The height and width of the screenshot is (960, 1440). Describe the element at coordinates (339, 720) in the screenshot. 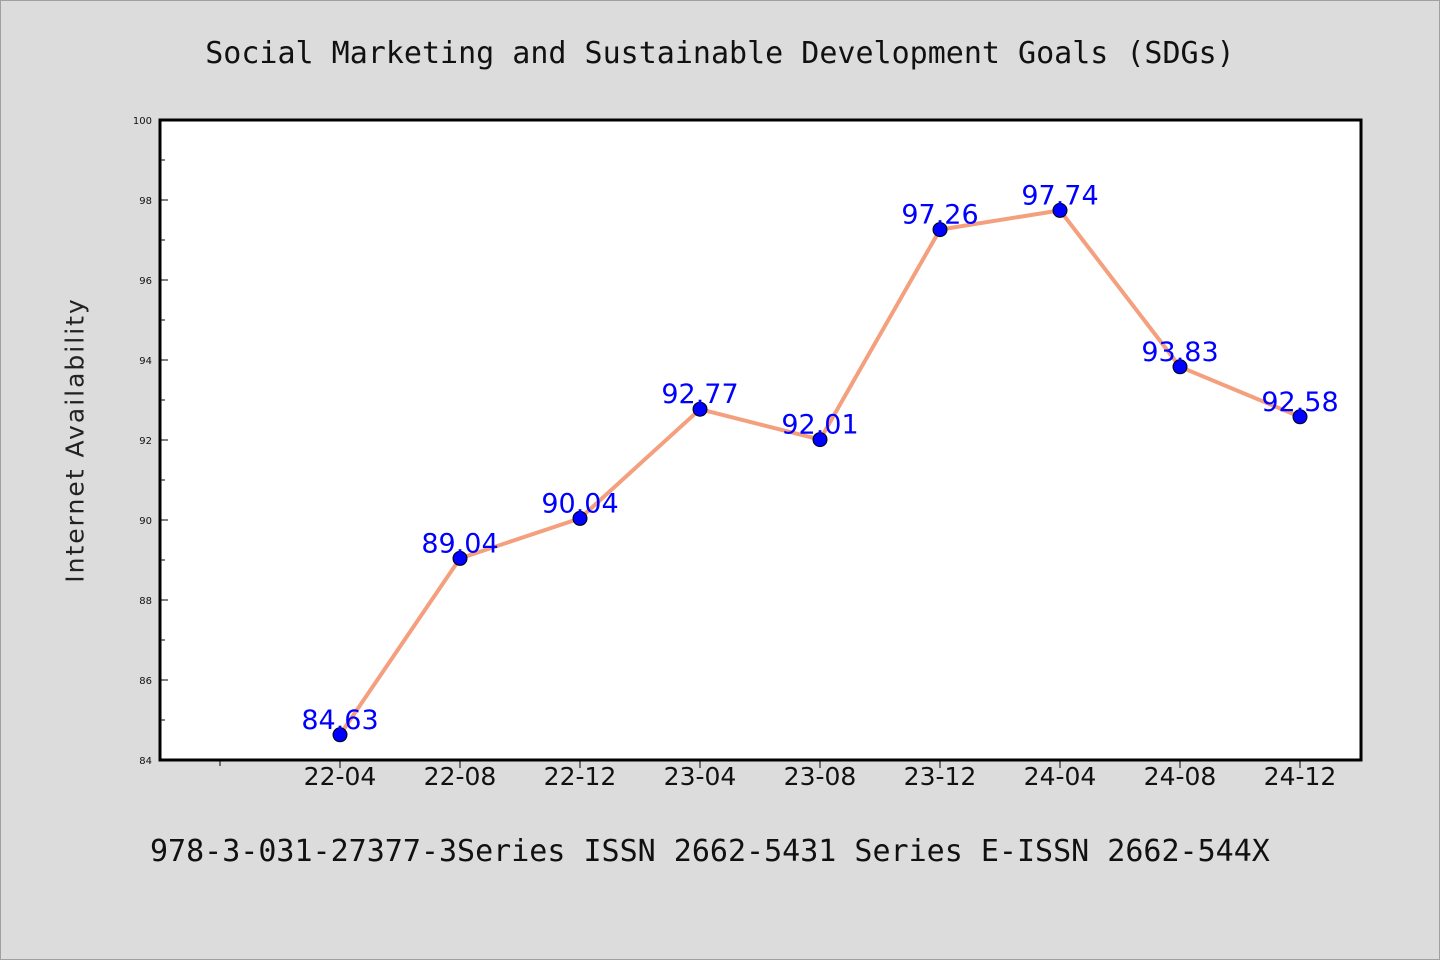

I see `data-label: 84.63` at that location.